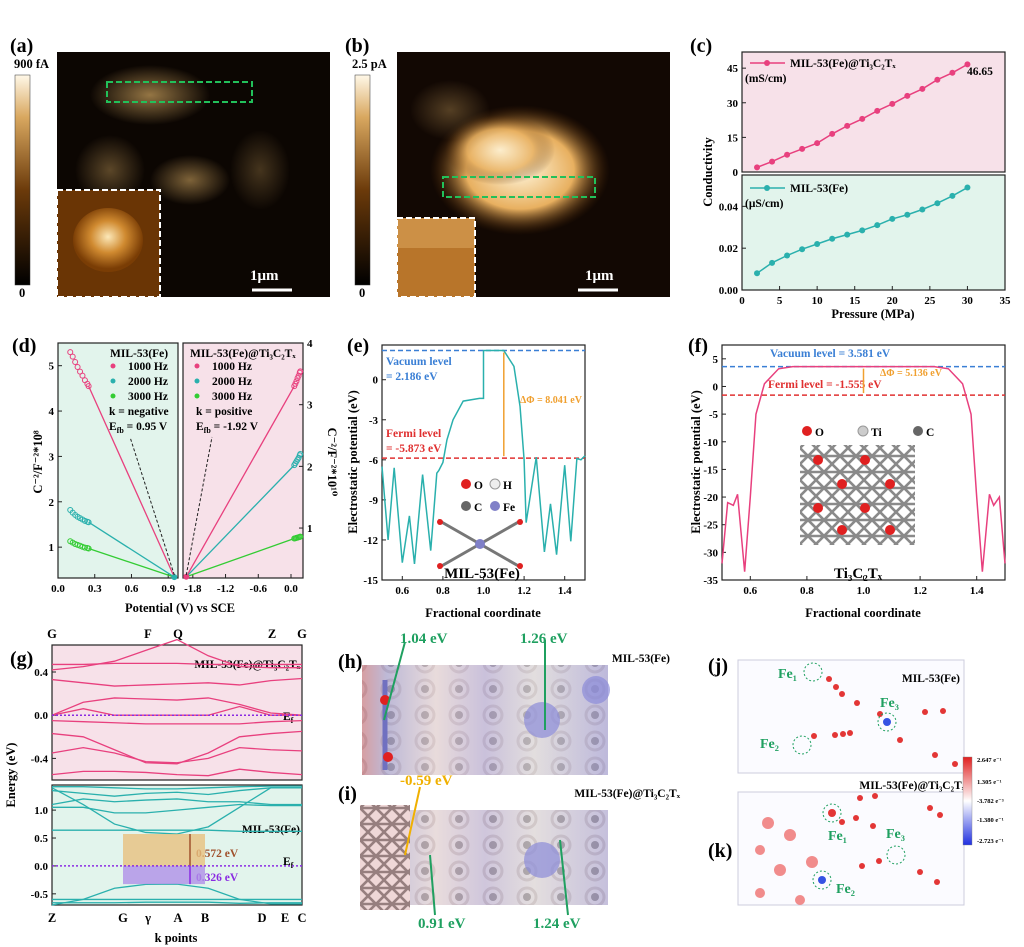 The width and height of the screenshot is (1024, 947). What do you see at coordinates (38, 462) in the screenshot?
I see `left-y-axis-label: C⁻²/F⁻²*10⁸` at bounding box center [38, 462].